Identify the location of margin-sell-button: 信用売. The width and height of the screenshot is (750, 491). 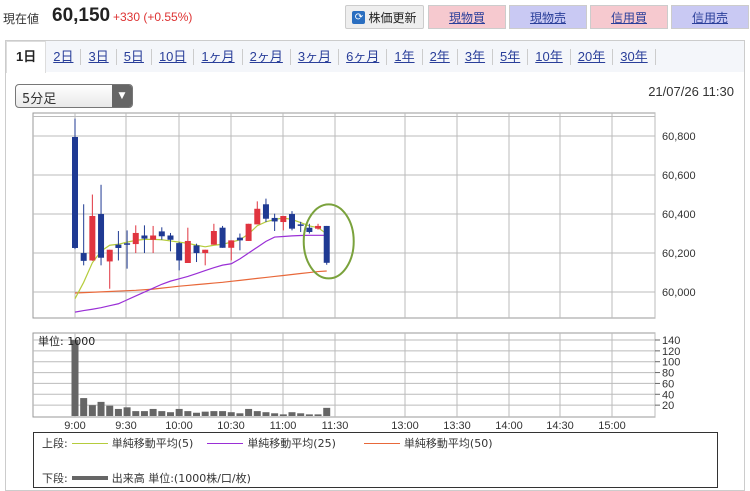
(710, 17).